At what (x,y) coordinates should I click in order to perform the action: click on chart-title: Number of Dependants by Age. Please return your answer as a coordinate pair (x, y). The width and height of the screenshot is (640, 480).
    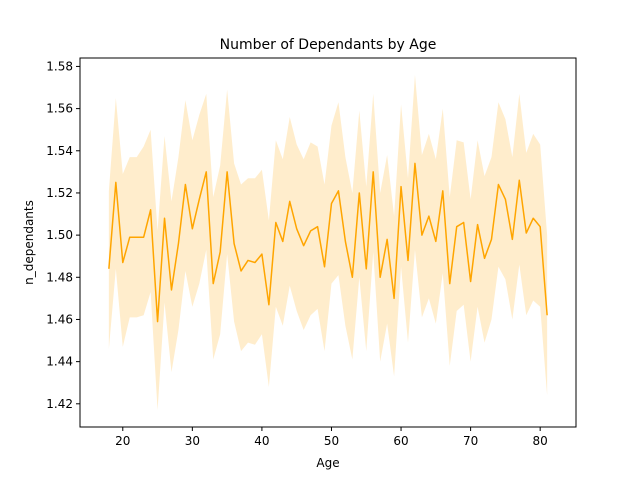
    Looking at the image, I should click on (328, 45).